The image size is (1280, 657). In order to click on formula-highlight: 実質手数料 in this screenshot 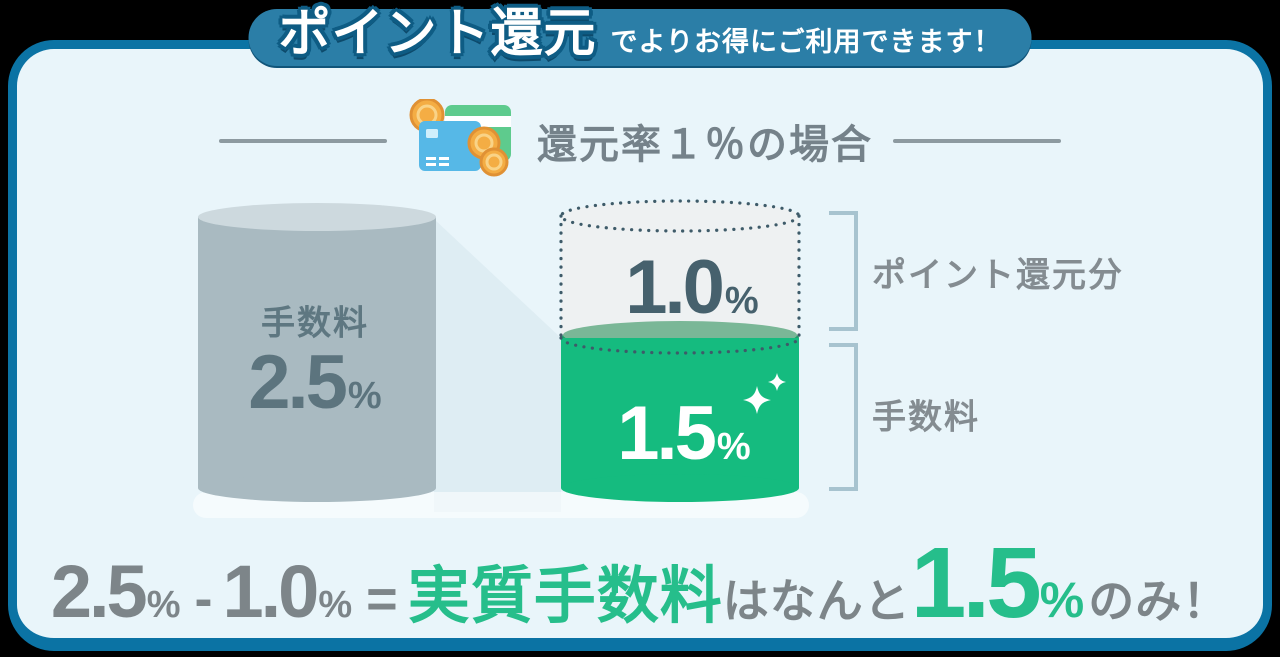, I will do `click(565, 596)`.